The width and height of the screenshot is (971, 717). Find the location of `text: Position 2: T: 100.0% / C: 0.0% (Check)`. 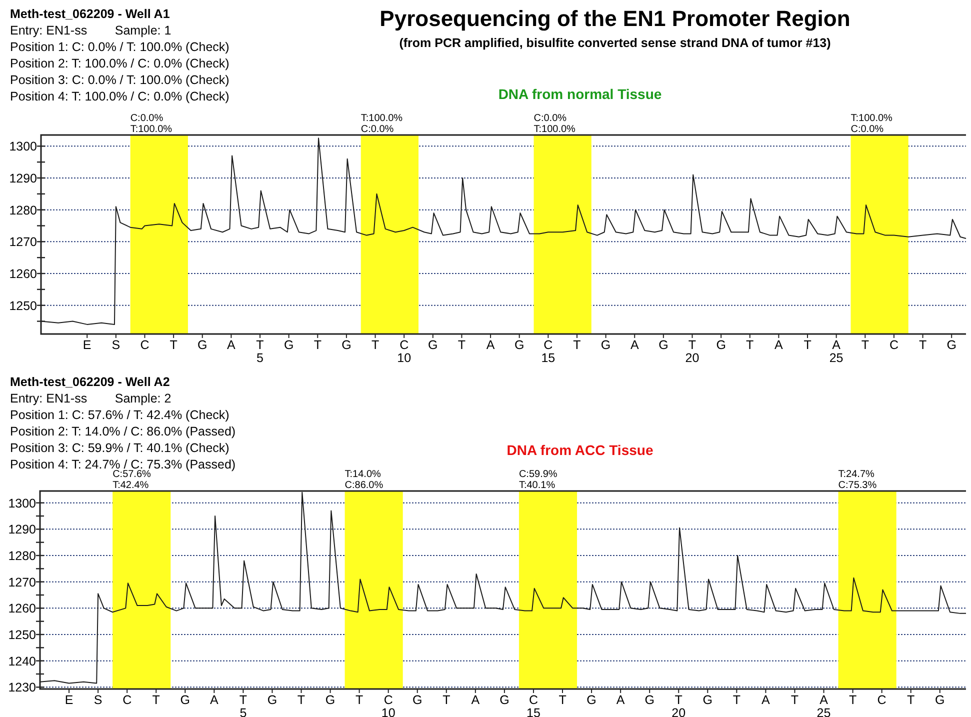

text: Position 2: T: 100.0% / C: 0.0% (Check) is located at coordinates (120, 63).